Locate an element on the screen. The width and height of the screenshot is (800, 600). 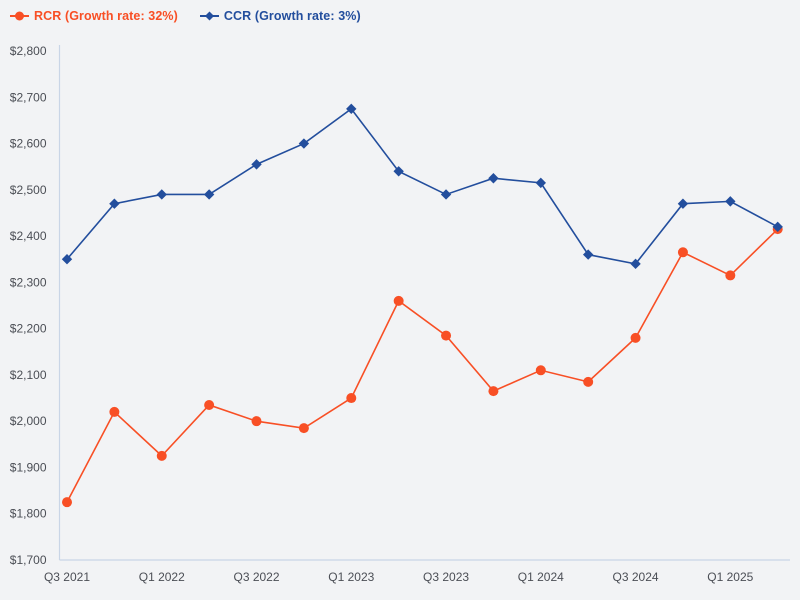
legend-item-rcr: RCR (Growth rate: 32%) is located at coordinates (94, 16).